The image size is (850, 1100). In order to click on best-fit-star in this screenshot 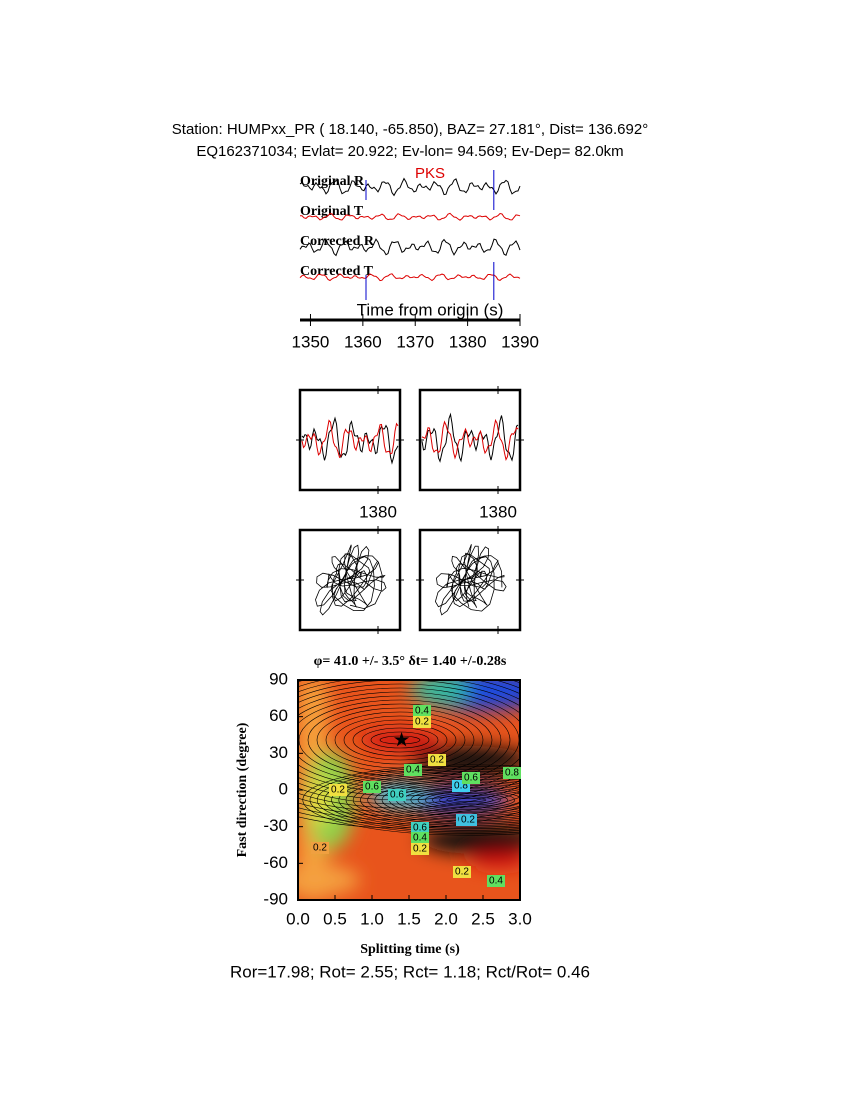, I will do `click(402, 739)`.